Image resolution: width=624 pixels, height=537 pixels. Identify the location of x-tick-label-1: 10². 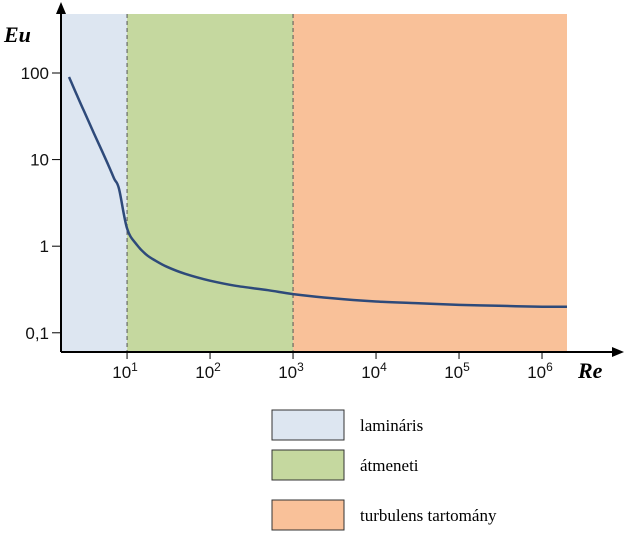
(208, 371).